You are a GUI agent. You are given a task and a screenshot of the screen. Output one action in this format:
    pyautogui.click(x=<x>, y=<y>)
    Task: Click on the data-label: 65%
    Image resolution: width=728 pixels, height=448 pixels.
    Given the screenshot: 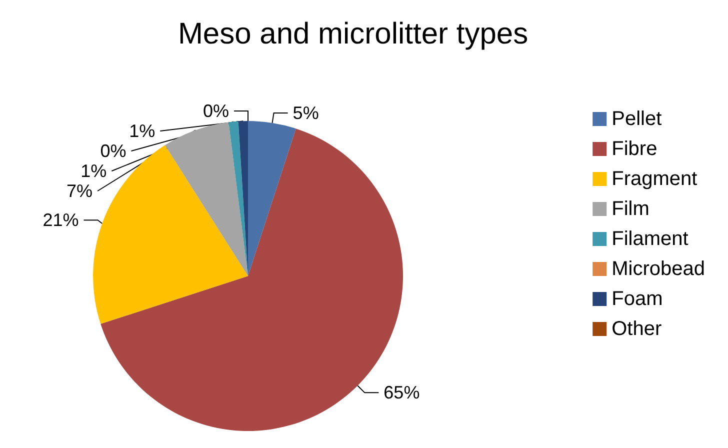 What is the action you would take?
    pyautogui.click(x=402, y=392)
    